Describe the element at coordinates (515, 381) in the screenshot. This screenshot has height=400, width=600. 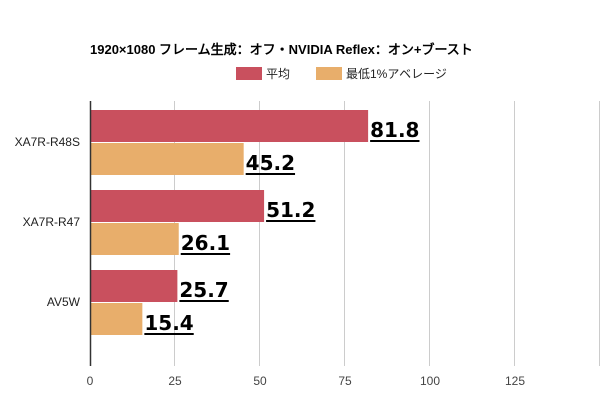
I see `x-tick-label-125: 125` at that location.